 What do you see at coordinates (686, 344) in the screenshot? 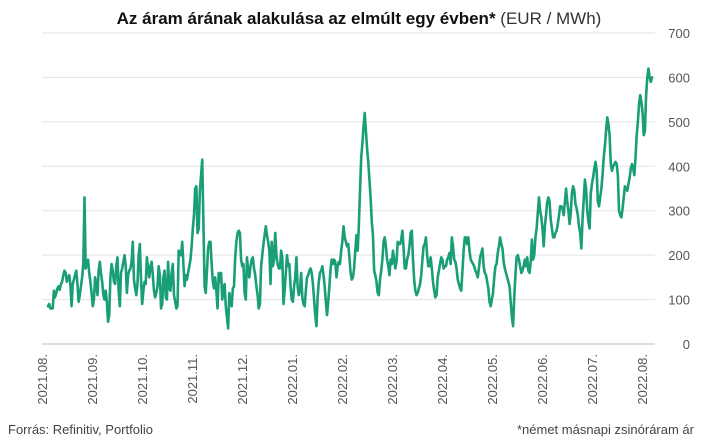
I see `y-tick-label: 0` at bounding box center [686, 344].